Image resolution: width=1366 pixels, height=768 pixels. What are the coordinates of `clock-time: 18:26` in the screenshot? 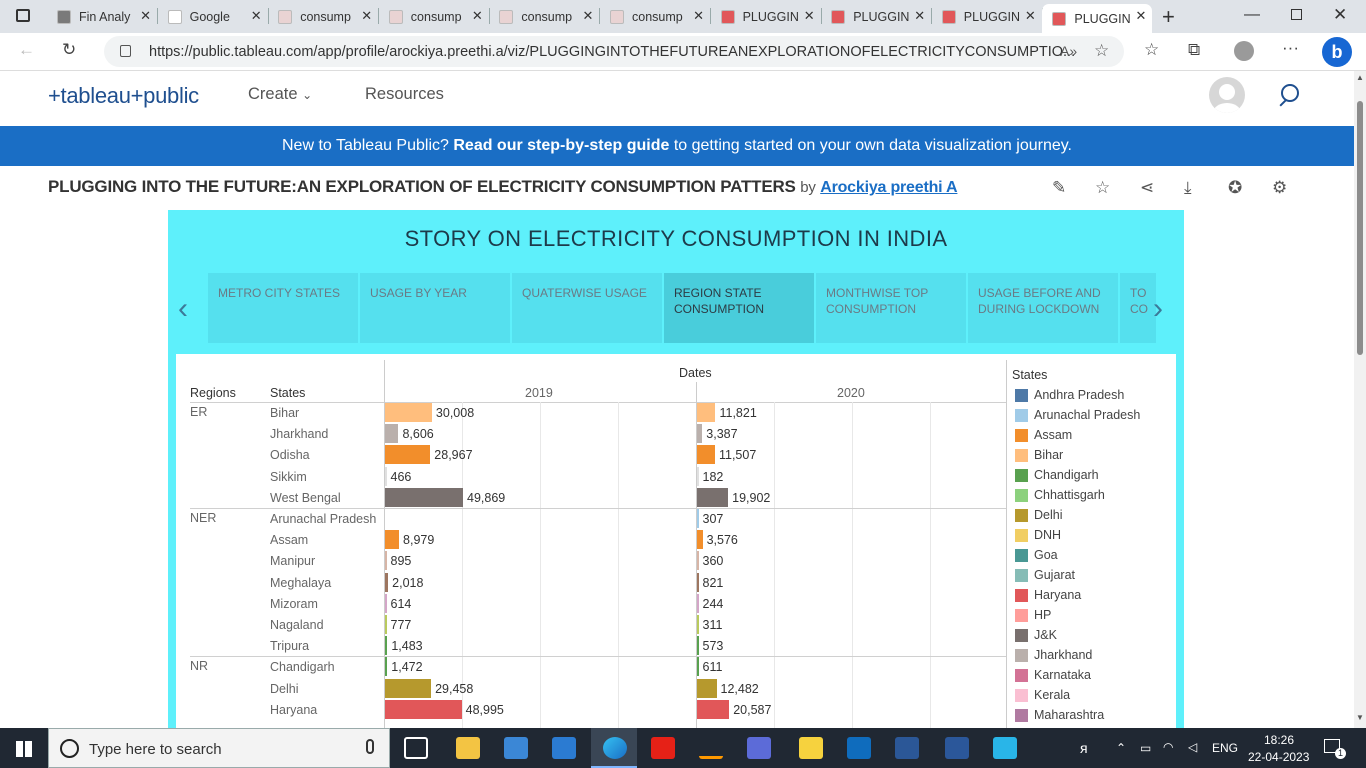 It's located at (1279, 740).